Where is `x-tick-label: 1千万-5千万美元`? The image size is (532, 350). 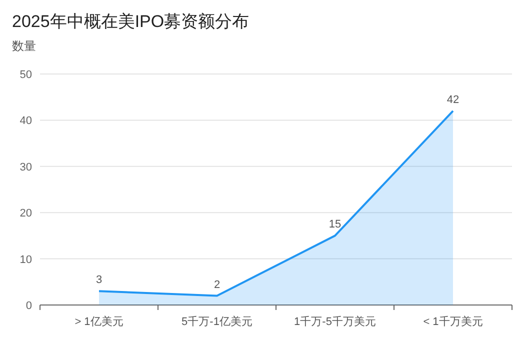
x-tick-label: 1千万-5千万美元 is located at coordinates (335, 321).